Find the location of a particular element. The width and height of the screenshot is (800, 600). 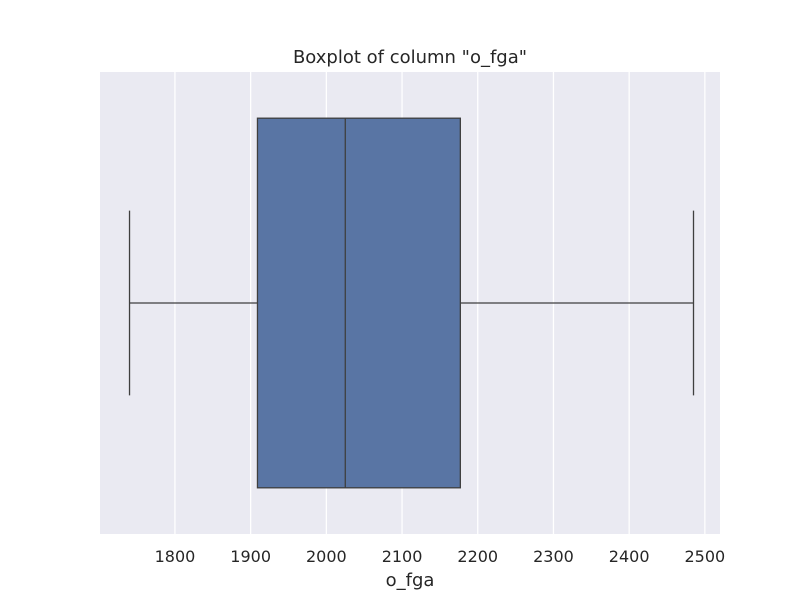

chart-title: Boxplot of column "o_fga" is located at coordinates (410, 57).